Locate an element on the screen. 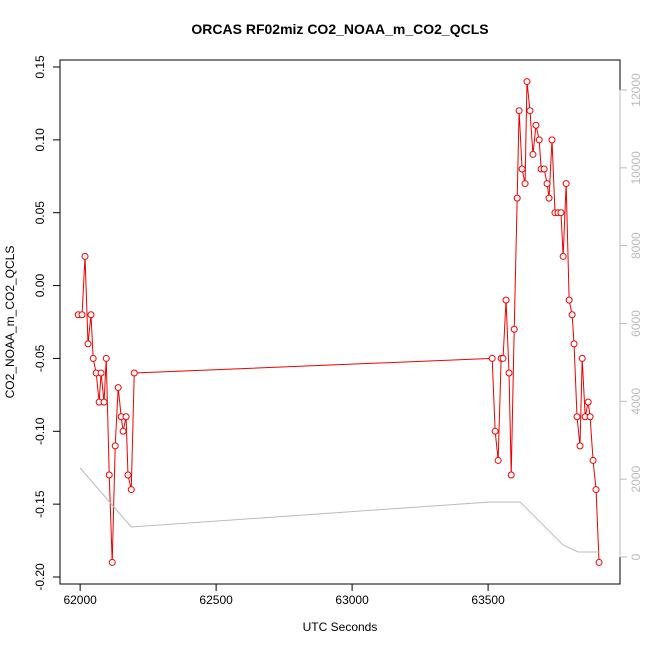 The image size is (650, 655). y-tick-label: -0.15 is located at coordinates (40, 504).